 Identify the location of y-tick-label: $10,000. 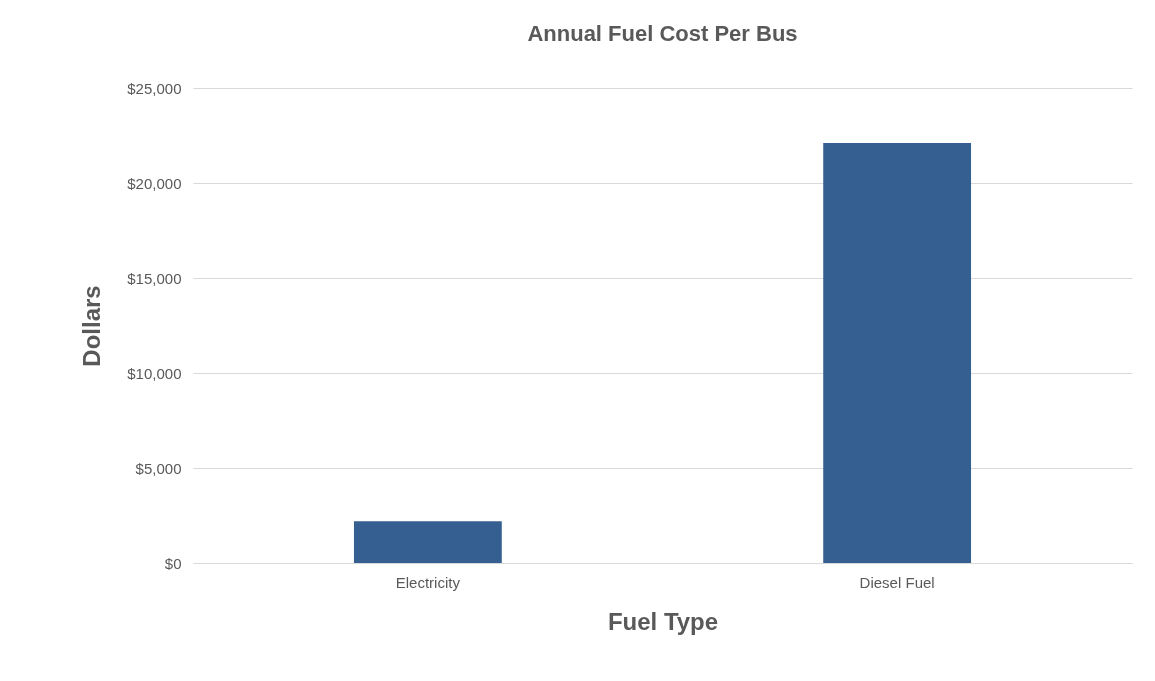
(154, 373).